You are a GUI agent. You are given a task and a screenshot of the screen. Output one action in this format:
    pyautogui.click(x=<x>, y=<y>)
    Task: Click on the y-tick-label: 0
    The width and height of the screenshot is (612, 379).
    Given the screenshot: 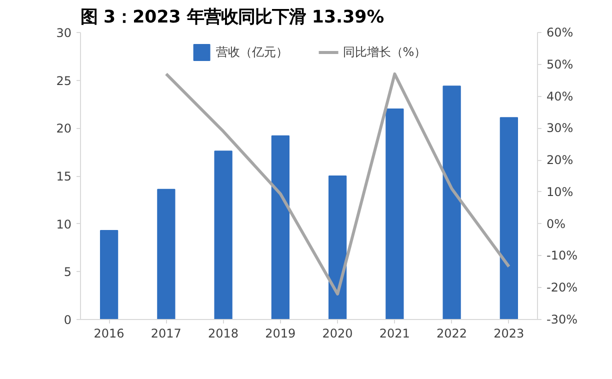 What is the action you would take?
    pyautogui.click(x=68, y=320)
    